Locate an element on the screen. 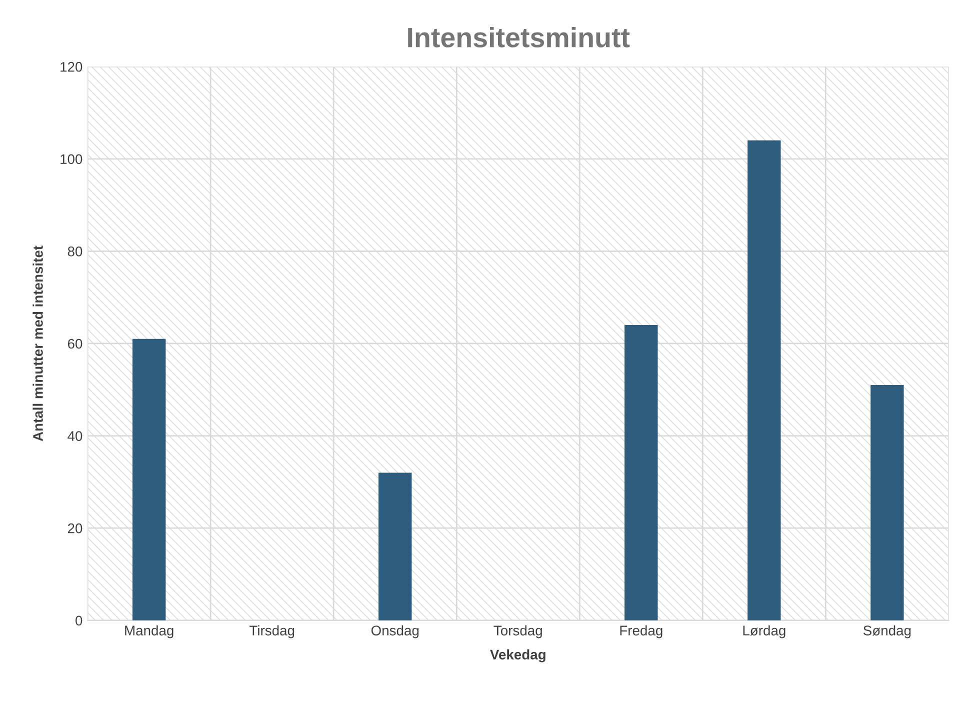 Image resolution: width=973 pixels, height=701 pixels. x-axis-title: Vekedag is located at coordinates (518, 655).